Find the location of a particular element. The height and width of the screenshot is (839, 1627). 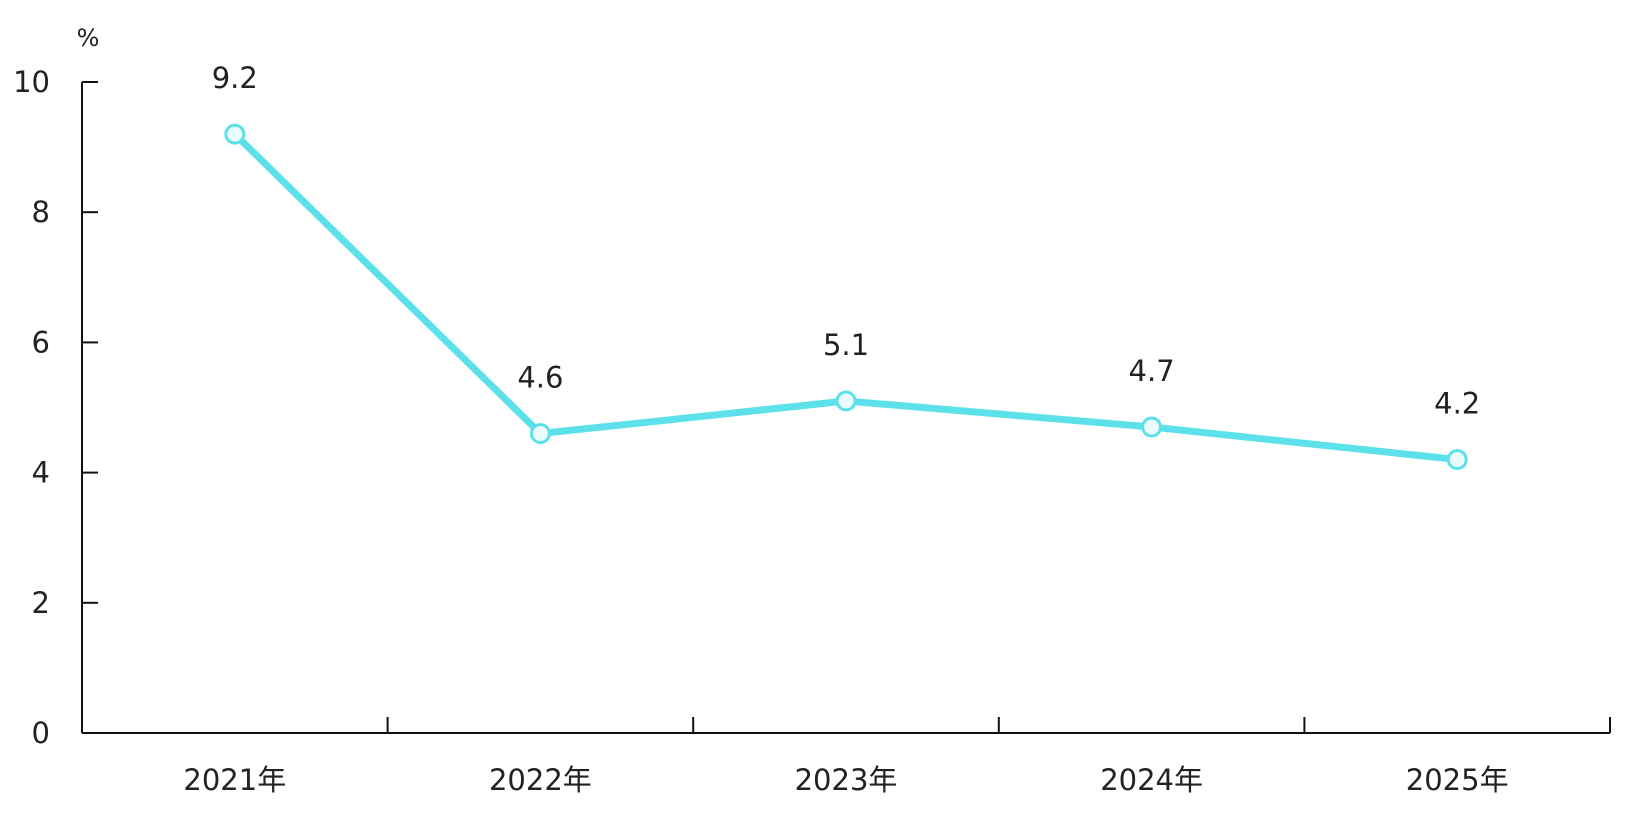

y-axis-unit-label: % is located at coordinates (88, 38).